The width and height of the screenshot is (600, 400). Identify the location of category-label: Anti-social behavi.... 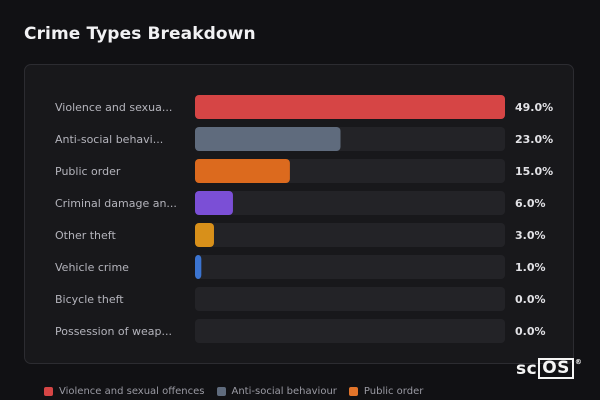
(109, 139).